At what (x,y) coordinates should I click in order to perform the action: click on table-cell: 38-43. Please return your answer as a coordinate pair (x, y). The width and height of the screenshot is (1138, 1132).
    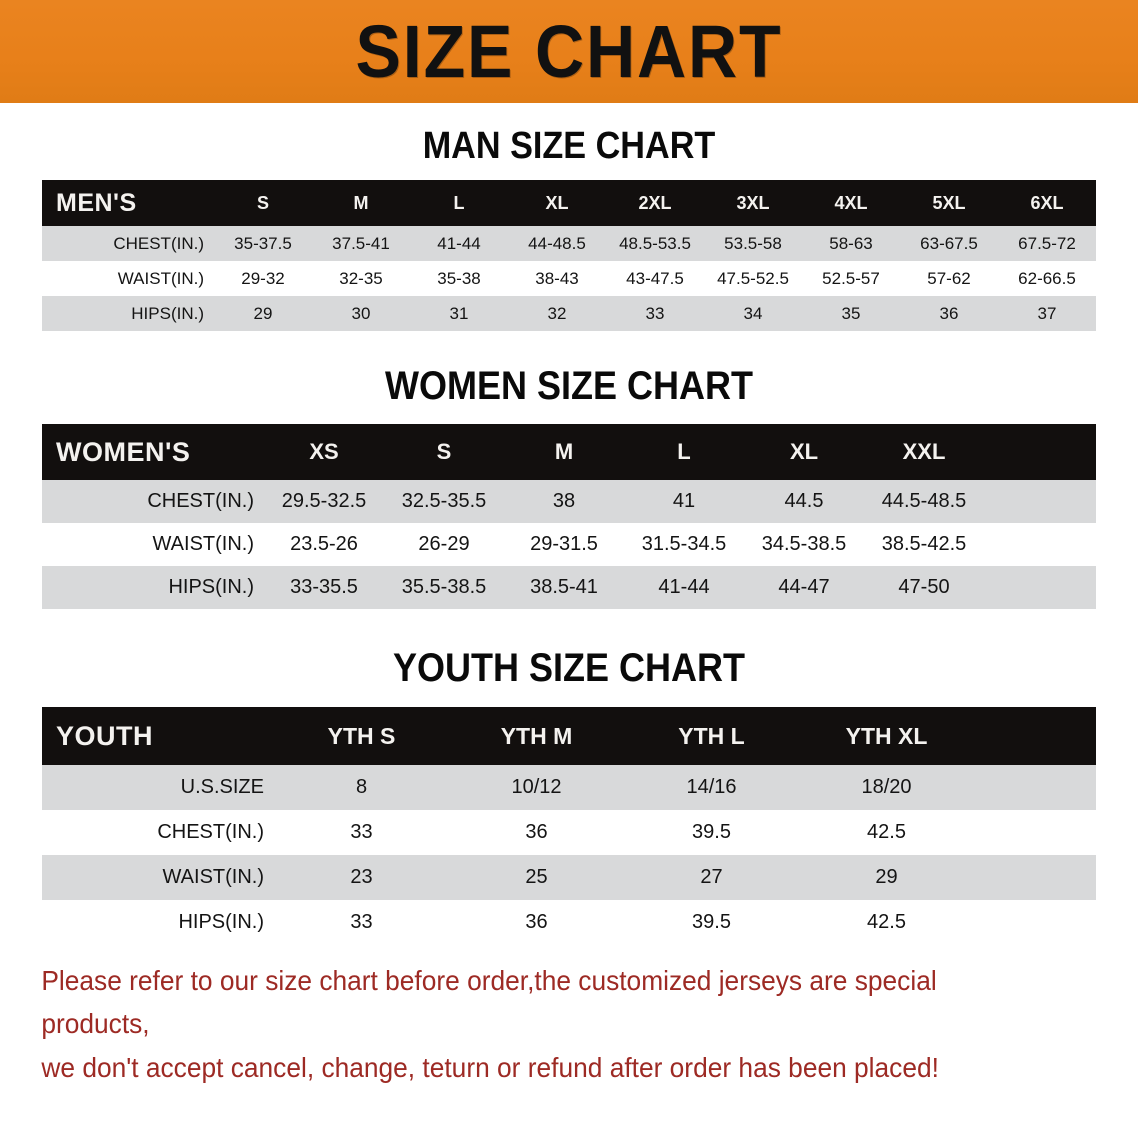
    Looking at the image, I should click on (557, 278).